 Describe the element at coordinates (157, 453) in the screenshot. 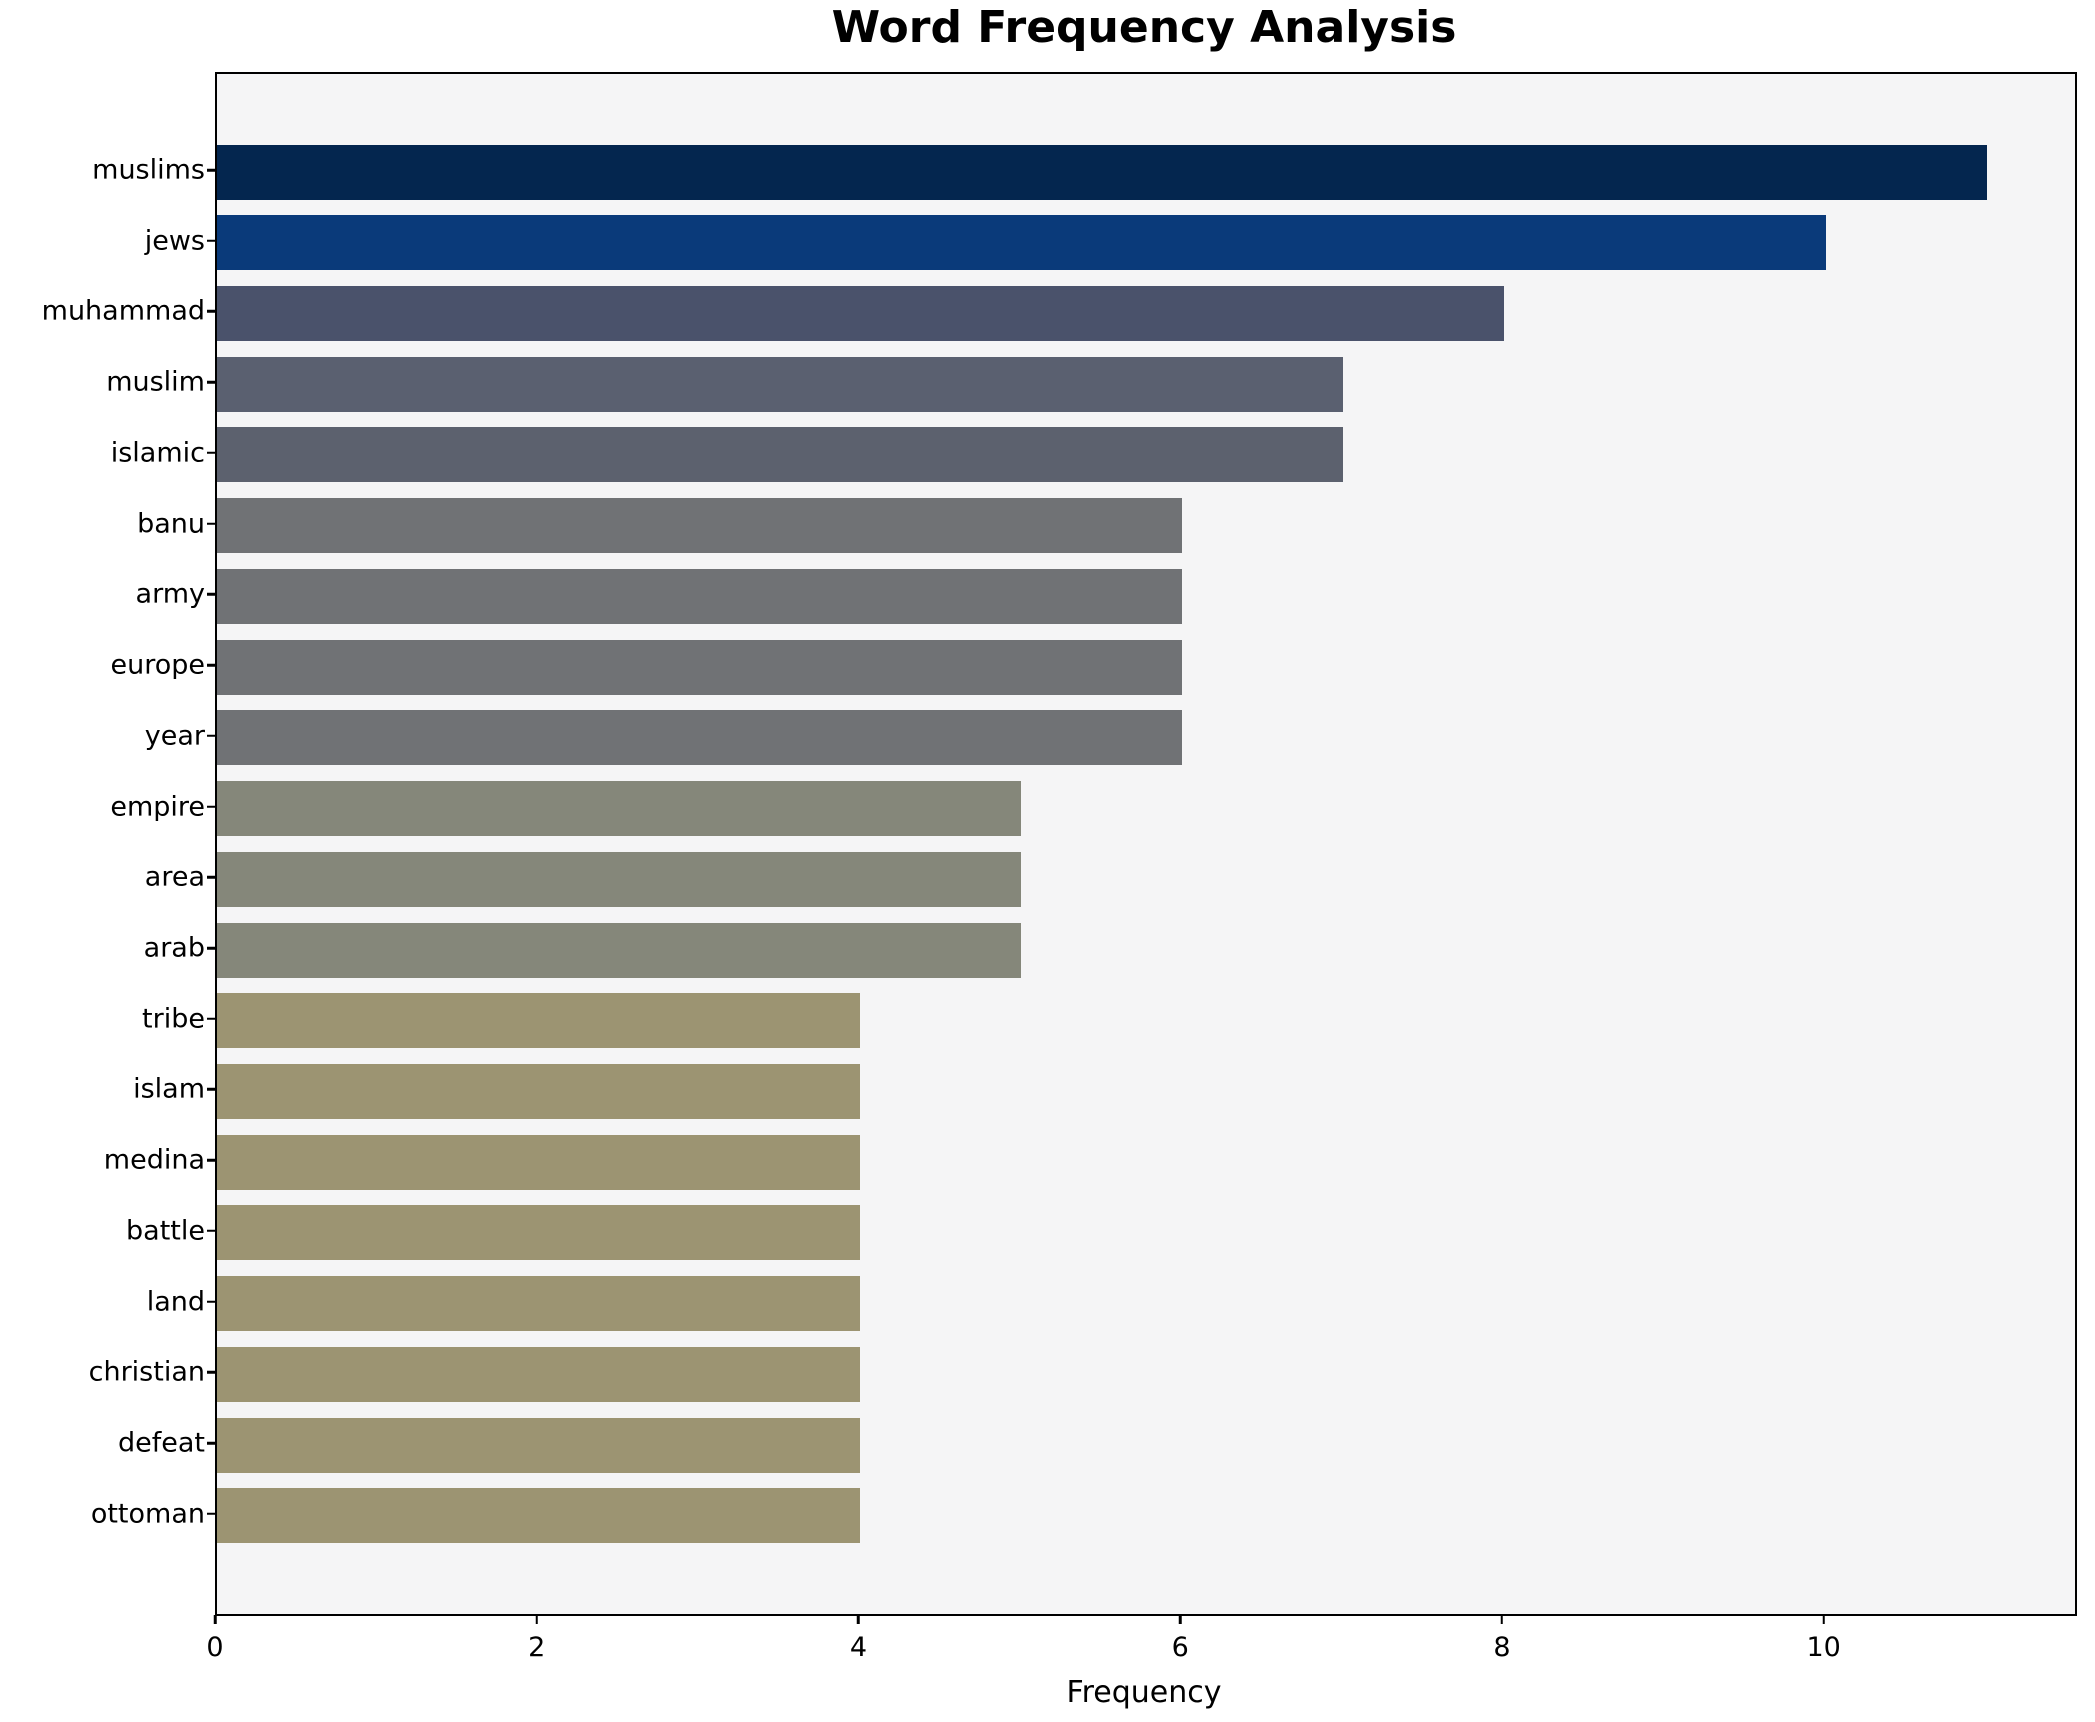

I see `y-tick-label-islamic: islamic` at that location.